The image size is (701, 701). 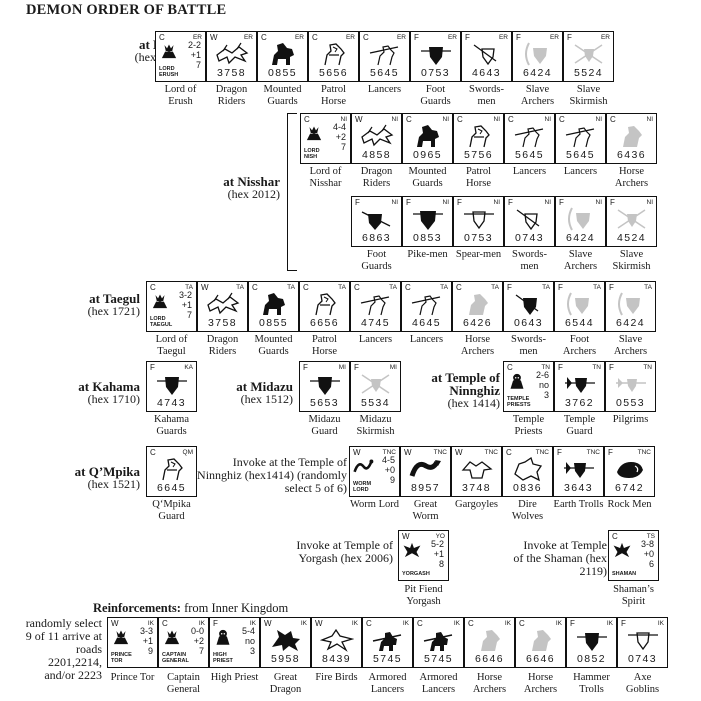 I want to click on unit-counter: W TNC WORM LORD 4-5 +0 9, so click(x=374, y=471).